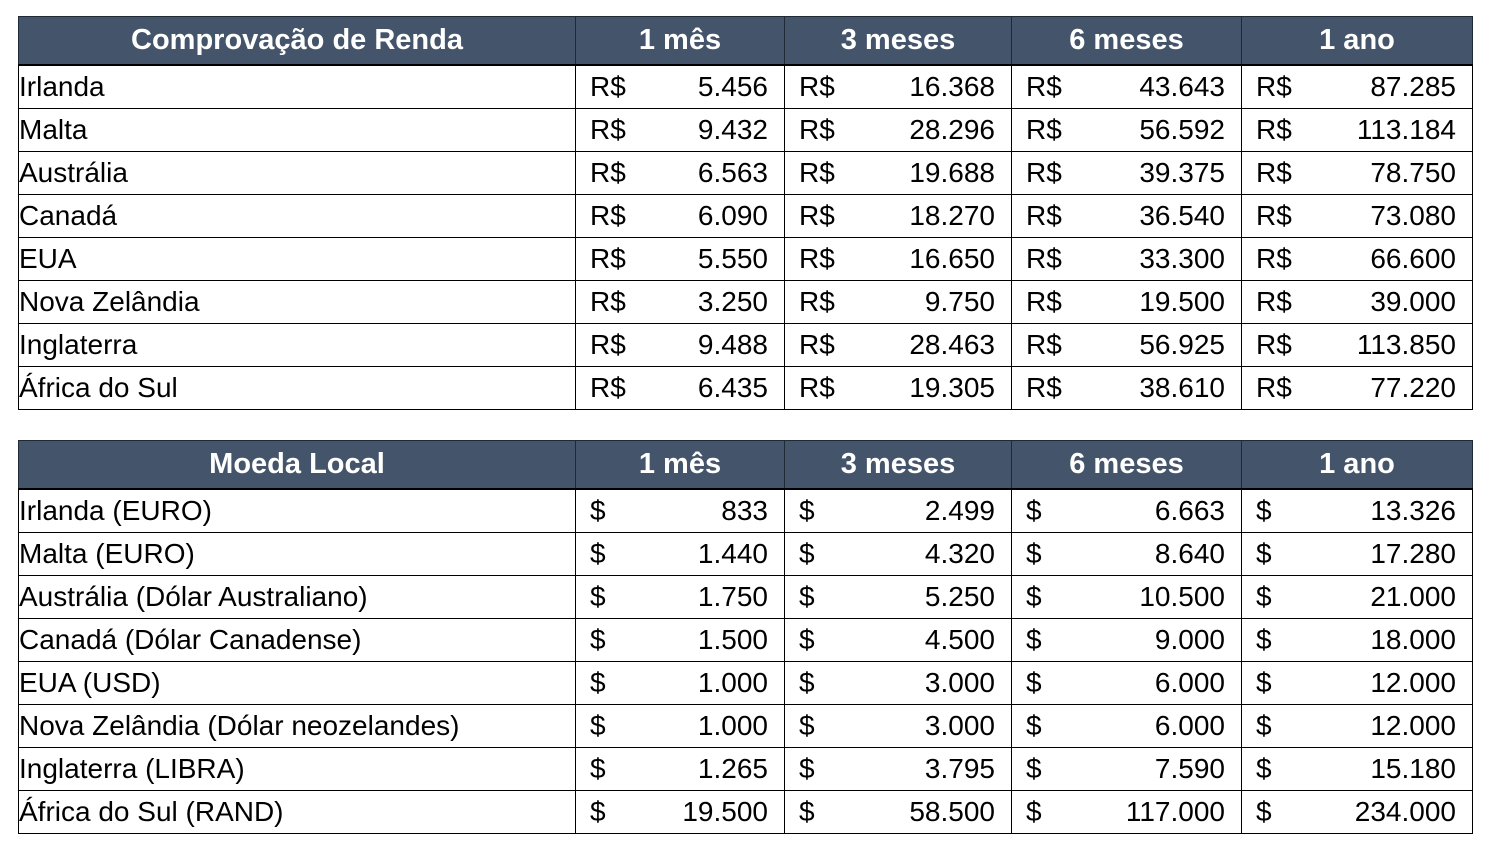 Image resolution: width=1495 pixels, height=843 pixels. I want to click on amount-cell: $1.750, so click(680, 597).